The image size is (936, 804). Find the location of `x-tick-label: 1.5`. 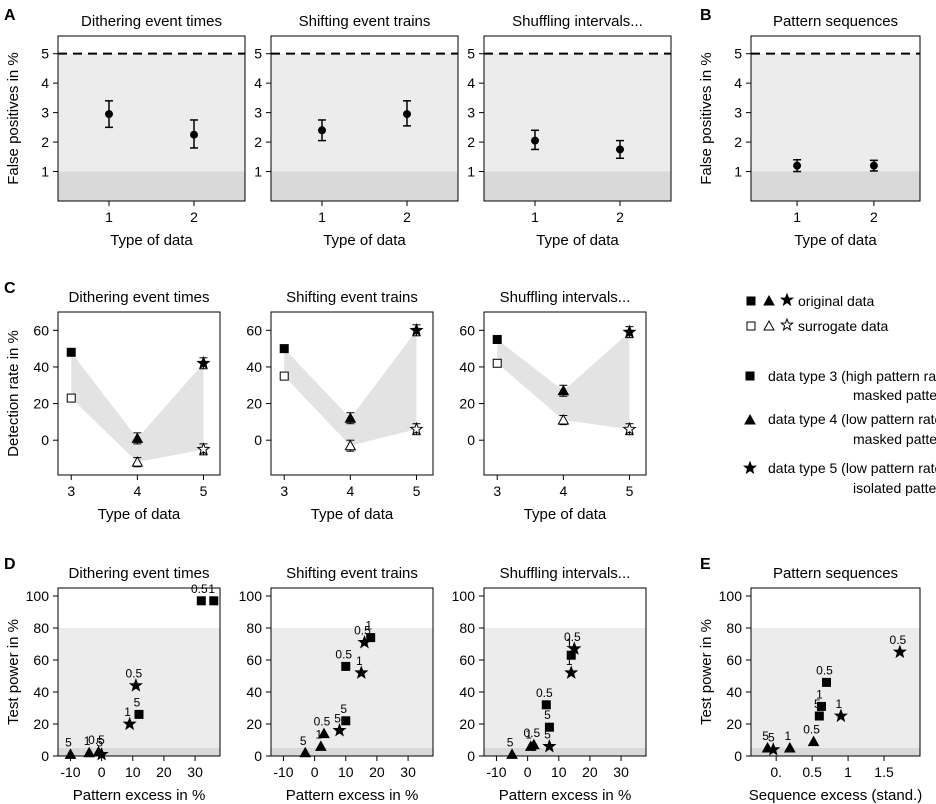

x-tick-label: 1.5 is located at coordinates (884, 772).